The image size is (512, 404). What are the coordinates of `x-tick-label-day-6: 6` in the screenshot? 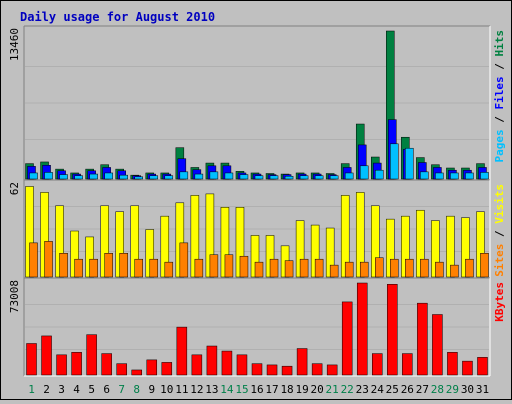 It's located at (106, 389).